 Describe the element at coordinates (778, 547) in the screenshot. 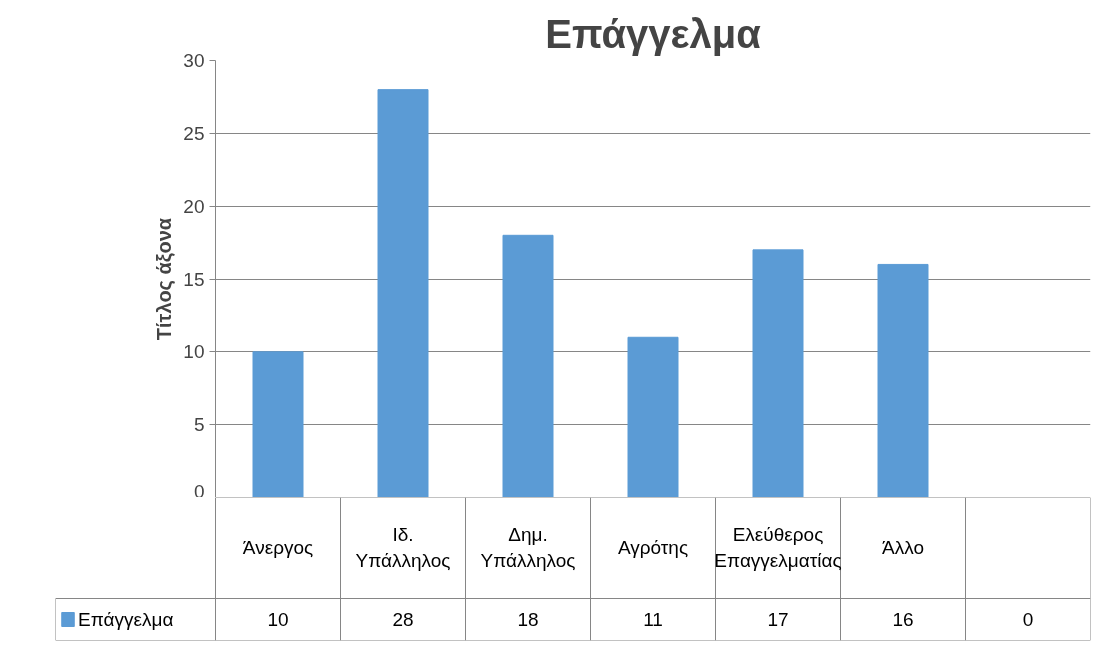

I see `x-tick-label: Ελεύθερος Επαγγελματίας` at that location.